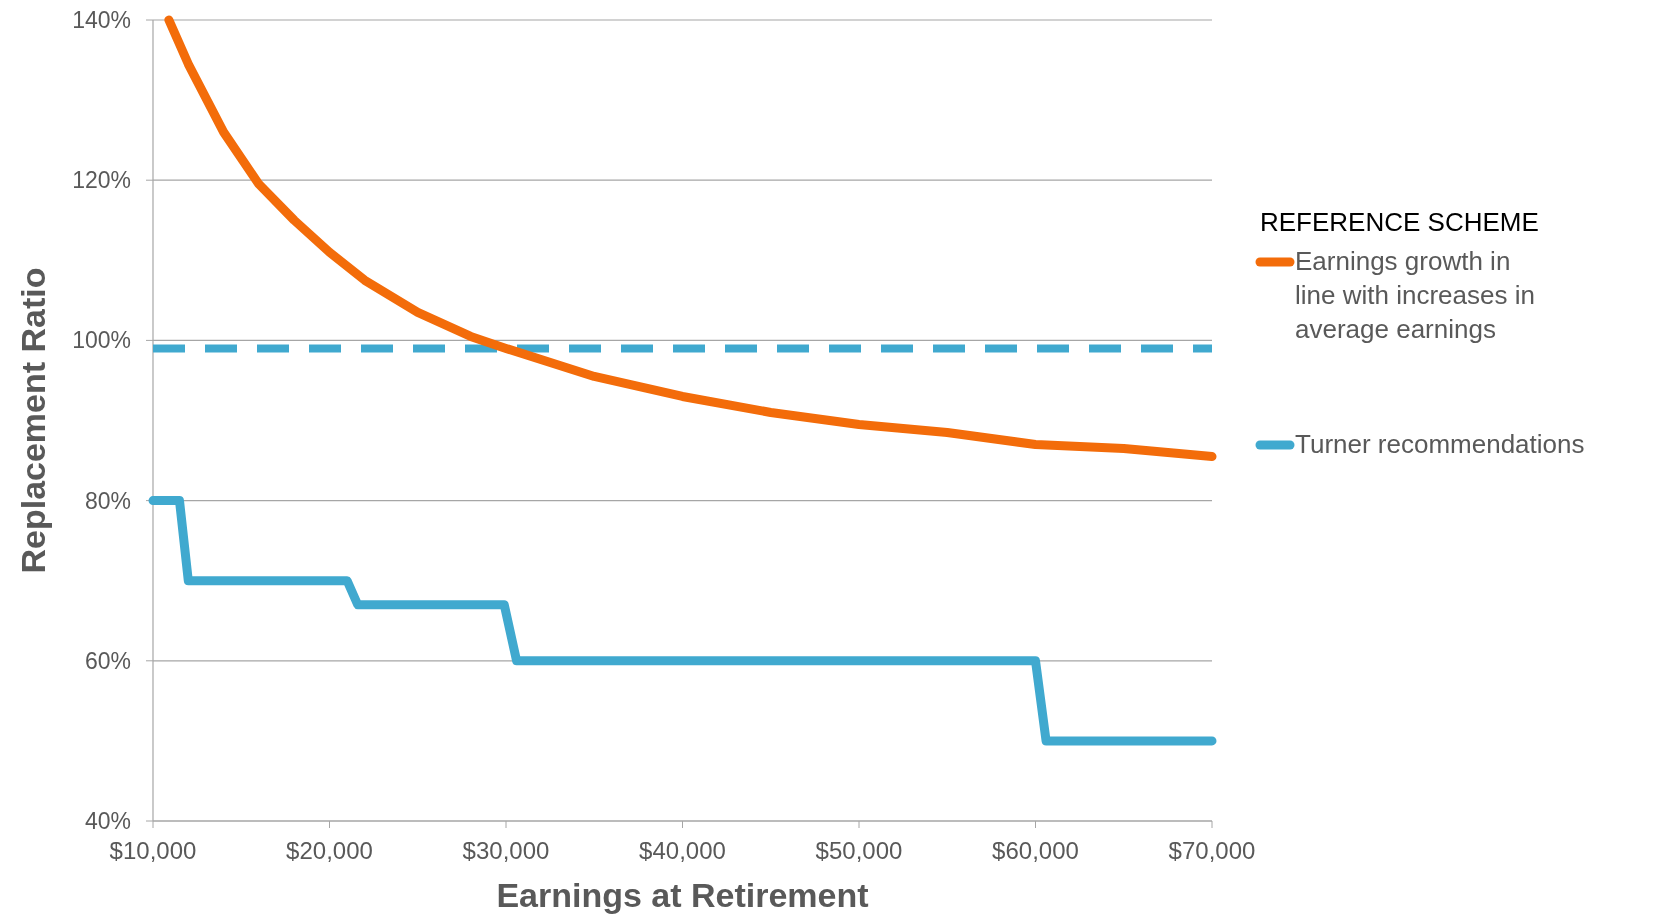  What do you see at coordinates (1399, 222) in the screenshot?
I see `legend-title: REFERENCE SCHEME` at bounding box center [1399, 222].